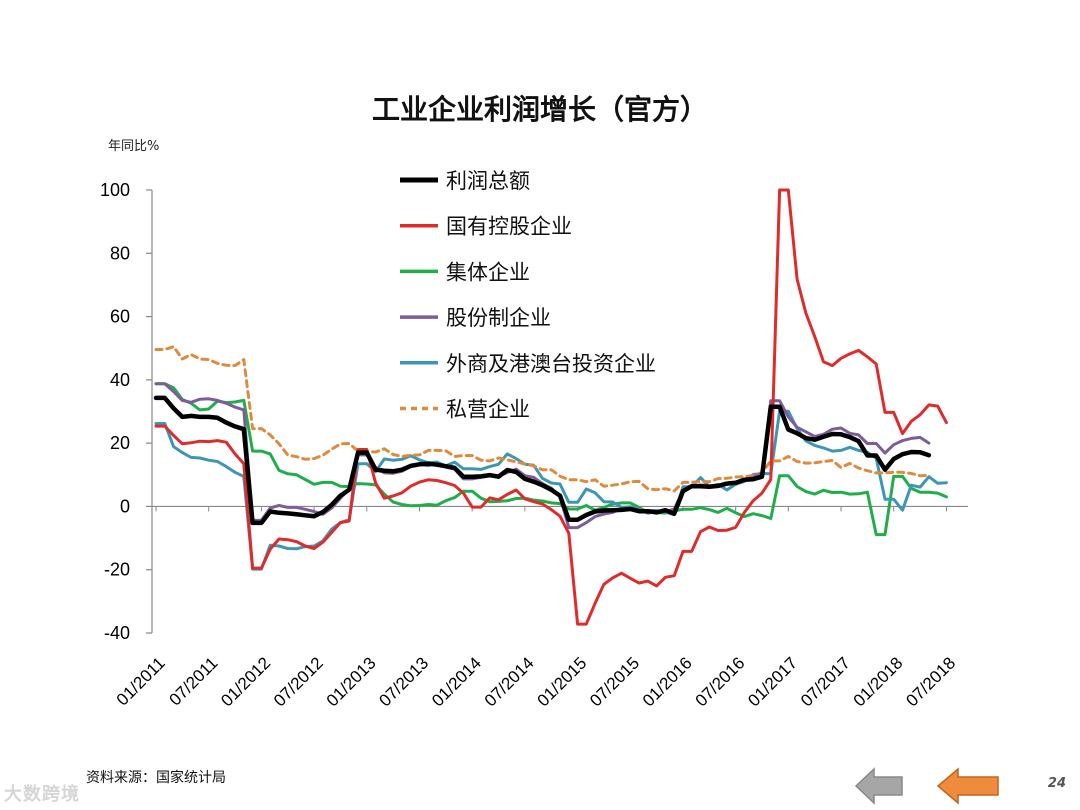  Describe the element at coordinates (930, 681) in the screenshot. I see `x-tick-label: 07/2018` at that location.